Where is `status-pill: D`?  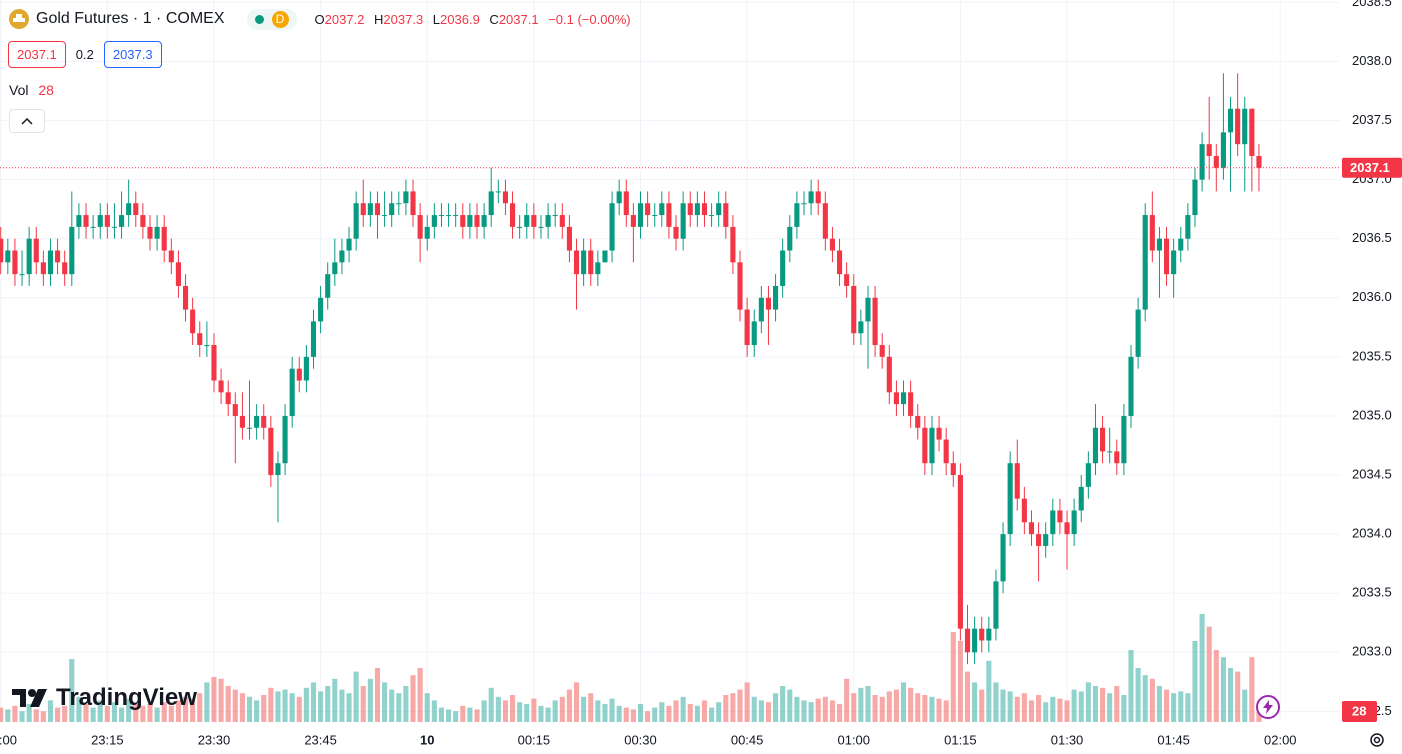
status-pill: D is located at coordinates (271, 19).